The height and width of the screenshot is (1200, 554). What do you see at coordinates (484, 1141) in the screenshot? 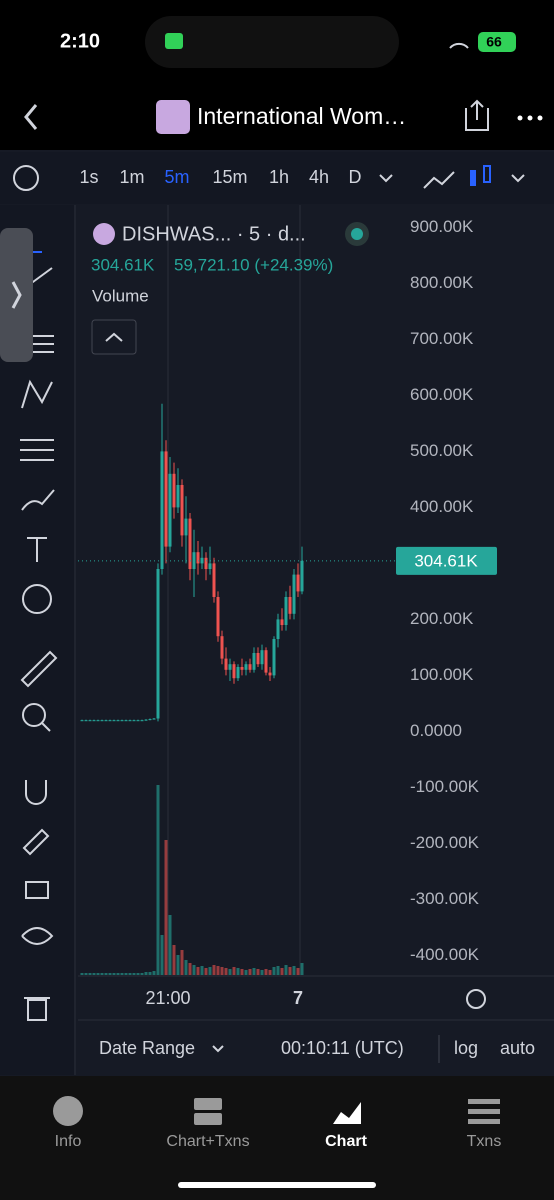
I see `tab-label: Txns` at bounding box center [484, 1141].